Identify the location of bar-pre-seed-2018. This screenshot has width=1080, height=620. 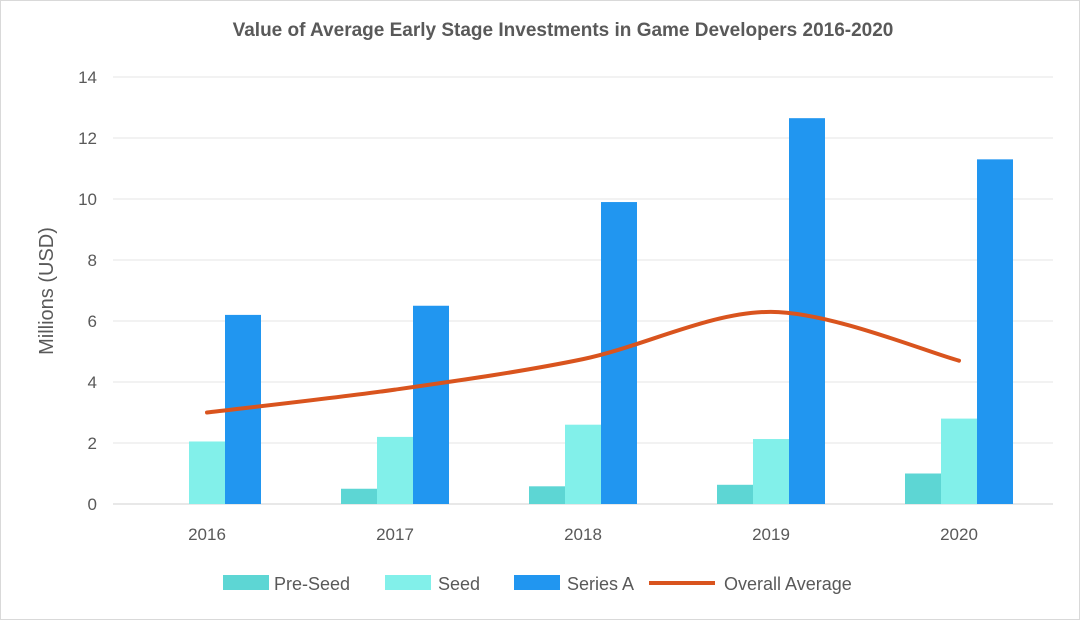
(547, 495).